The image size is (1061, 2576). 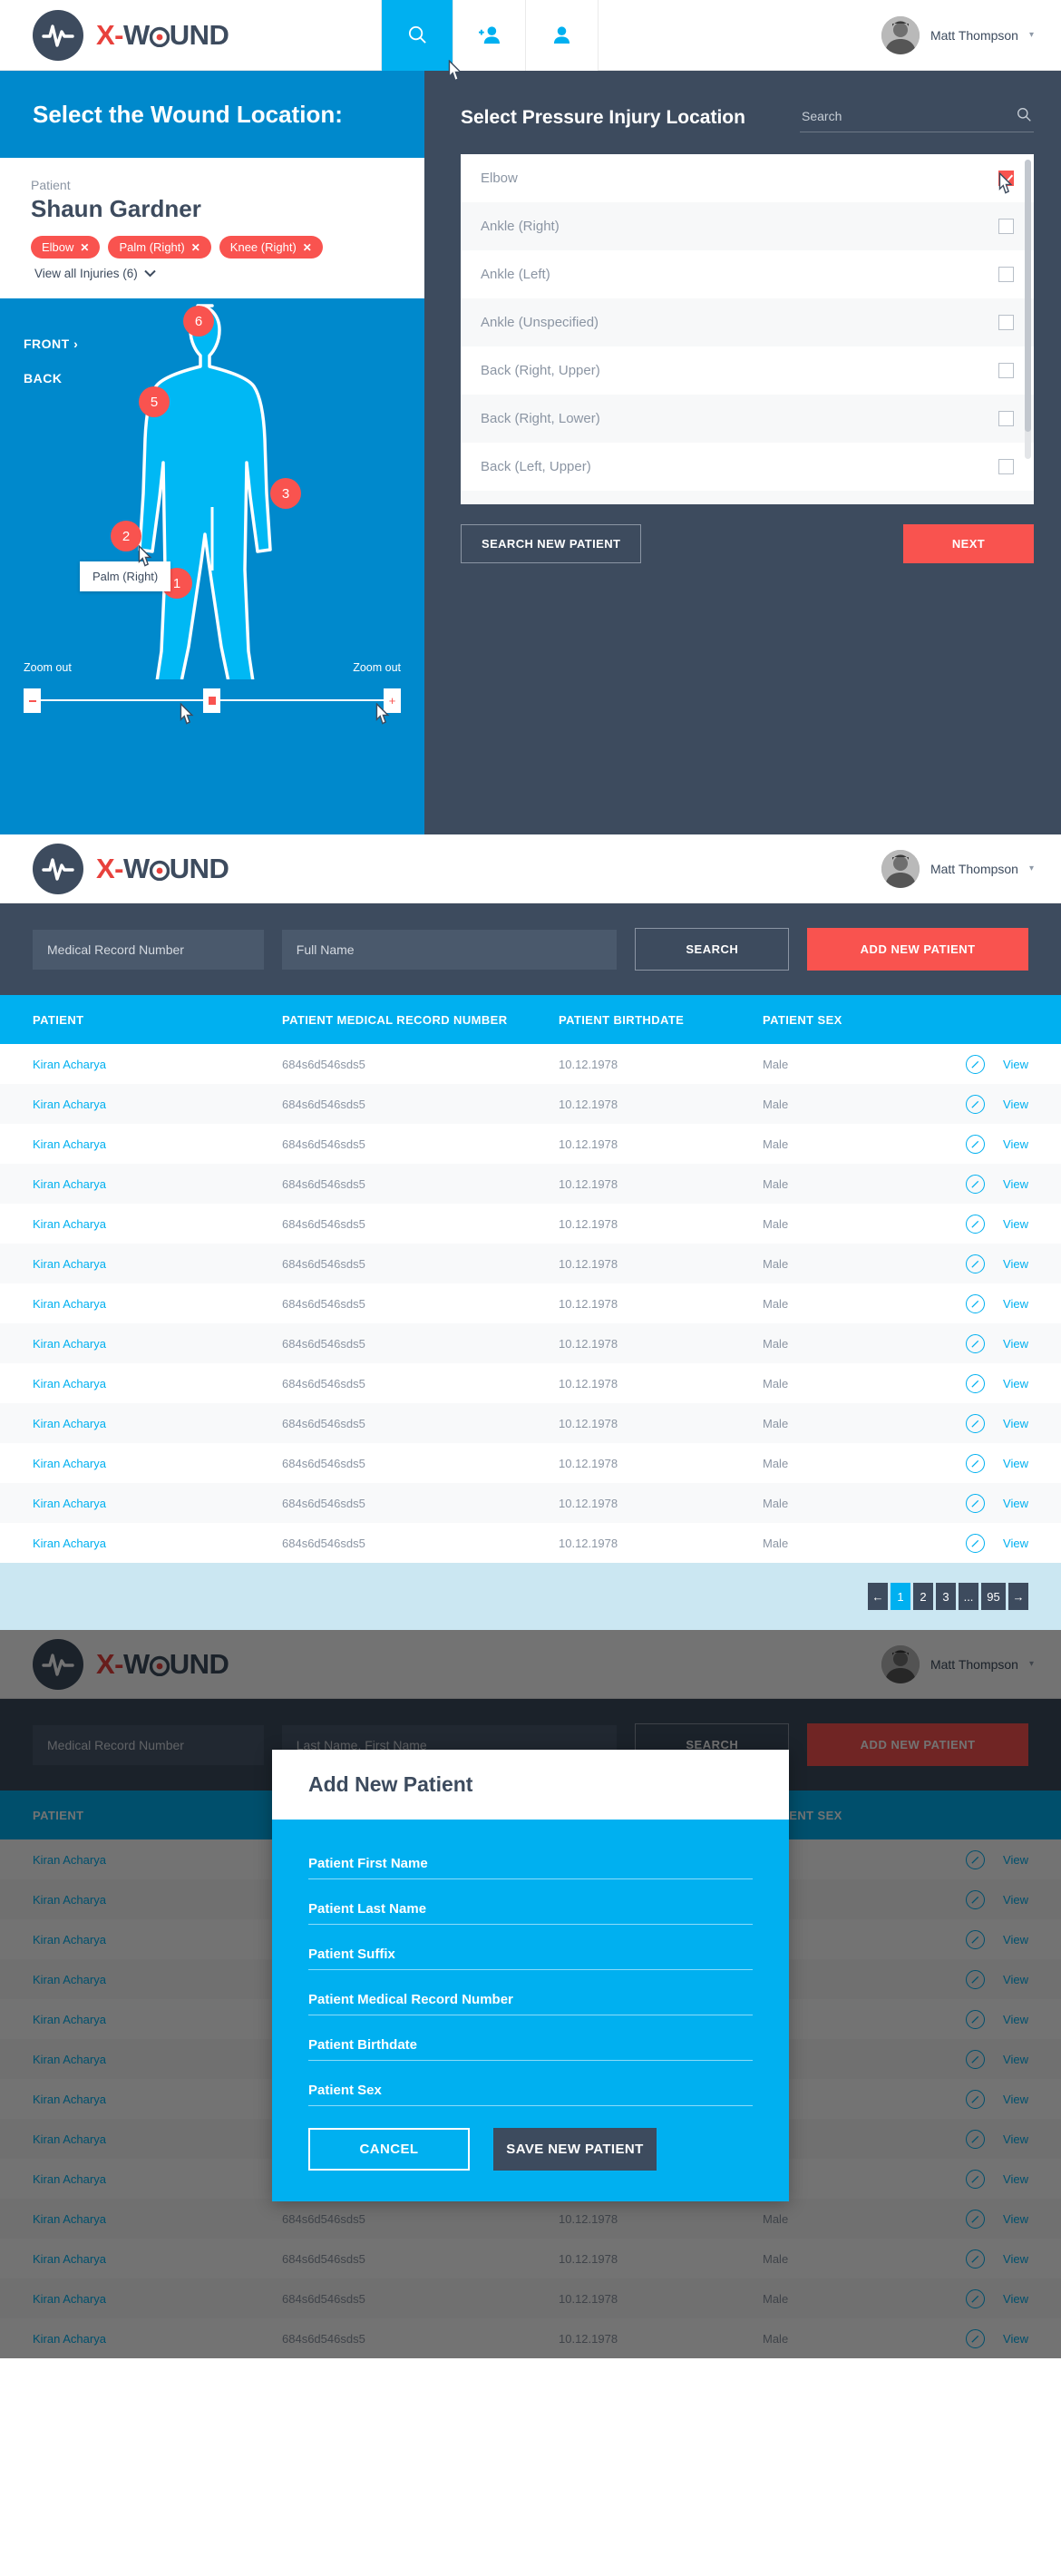 I want to click on injury-search, so click(x=917, y=117).